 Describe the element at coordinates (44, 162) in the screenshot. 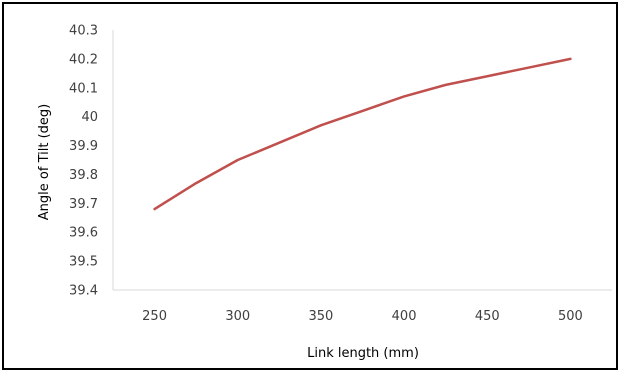

I see `y-axis-title: Angle of Tilt (deg)` at that location.